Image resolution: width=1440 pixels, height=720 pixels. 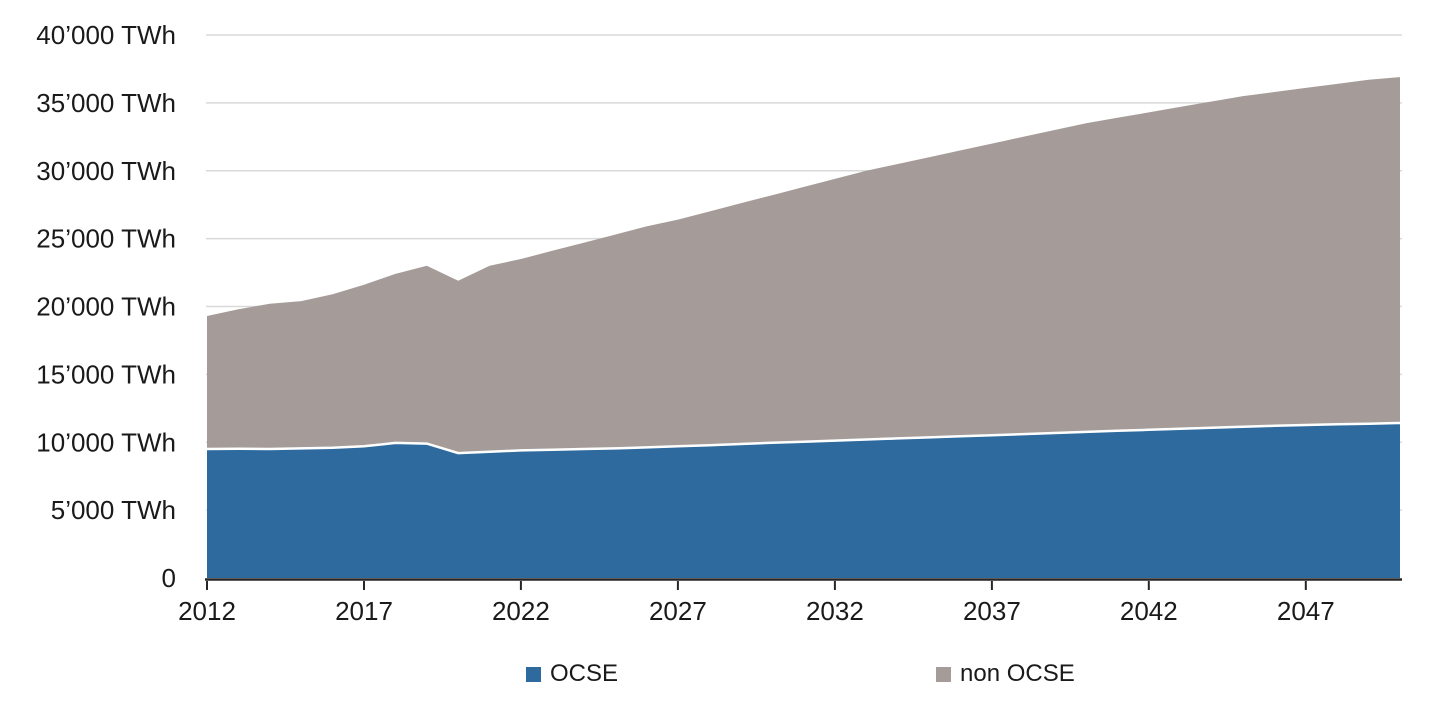 I want to click on chart-legend: OCSE non OCSE, so click(x=720, y=676).